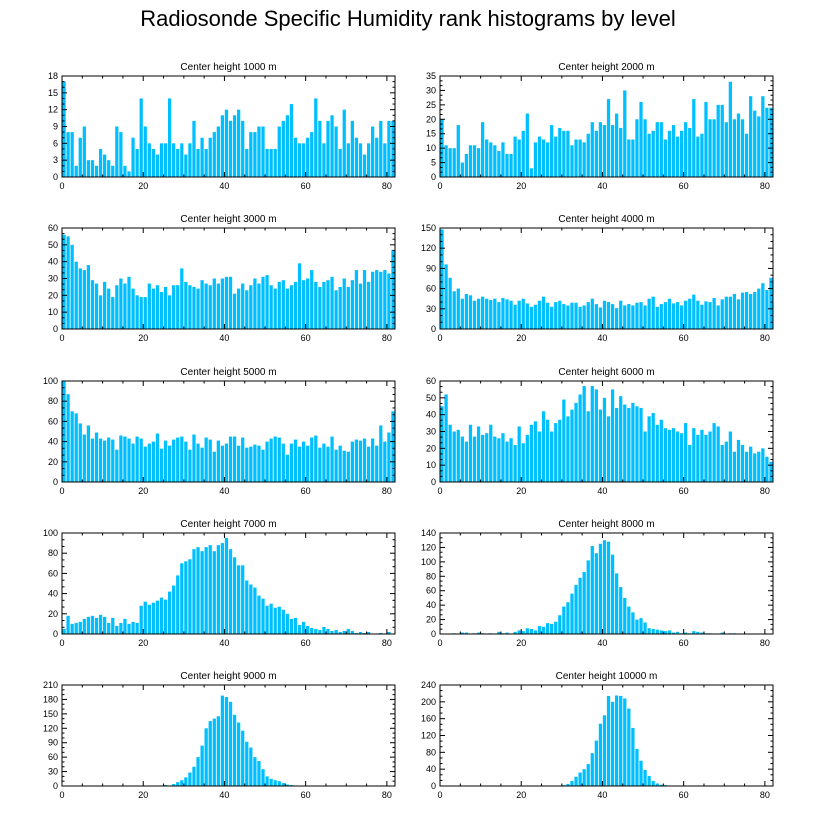 This screenshot has width=816, height=824. I want to click on panel-title: Center height 2000 m, so click(606, 67).